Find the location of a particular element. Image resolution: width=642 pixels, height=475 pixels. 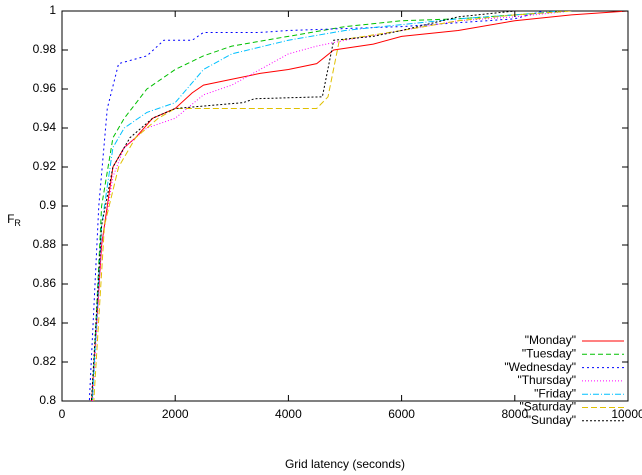

y-tick-label: 0.94 is located at coordinates (45, 127).